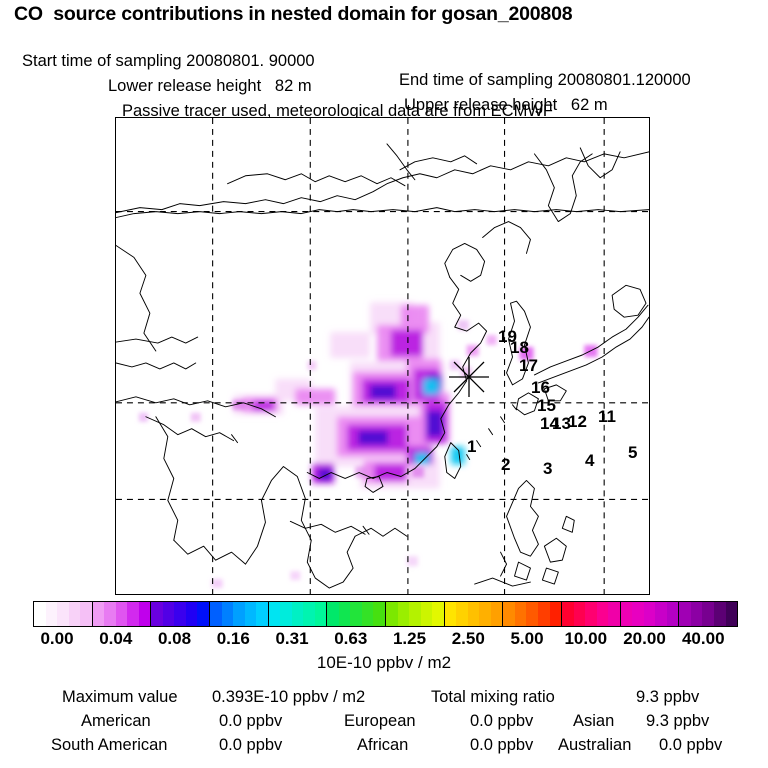  What do you see at coordinates (549, 423) in the screenshot?
I see `station-label-14: 14` at bounding box center [549, 423].